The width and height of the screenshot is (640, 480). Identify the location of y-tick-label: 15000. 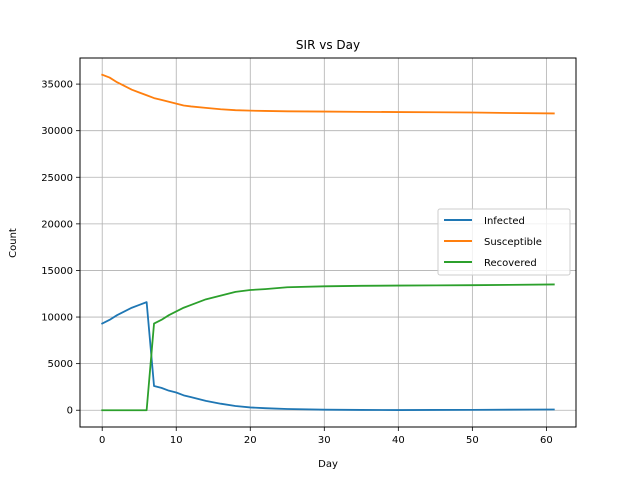
(57, 271).